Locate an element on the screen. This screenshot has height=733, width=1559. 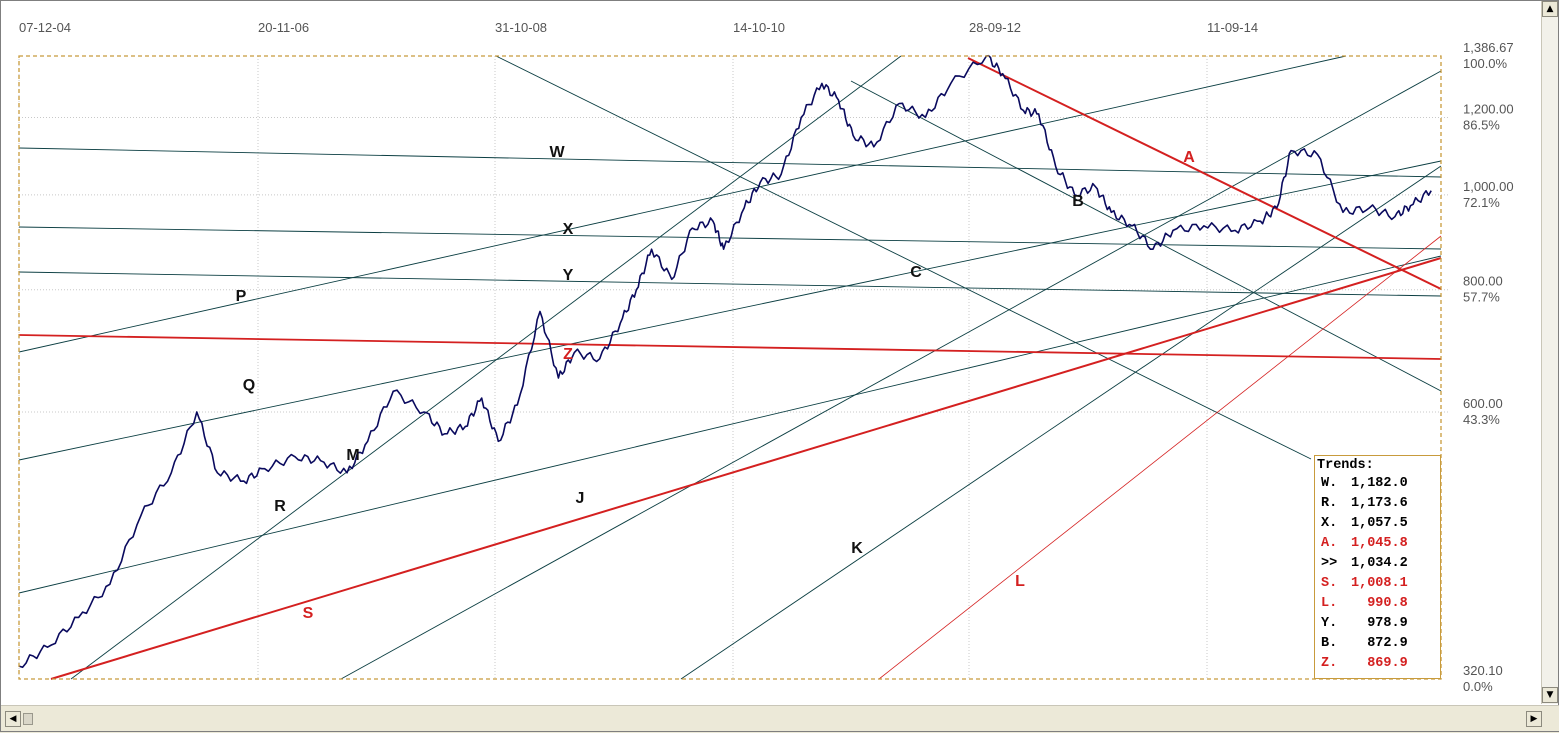
y-percent-label: 86.5% is located at coordinates (1481, 124).